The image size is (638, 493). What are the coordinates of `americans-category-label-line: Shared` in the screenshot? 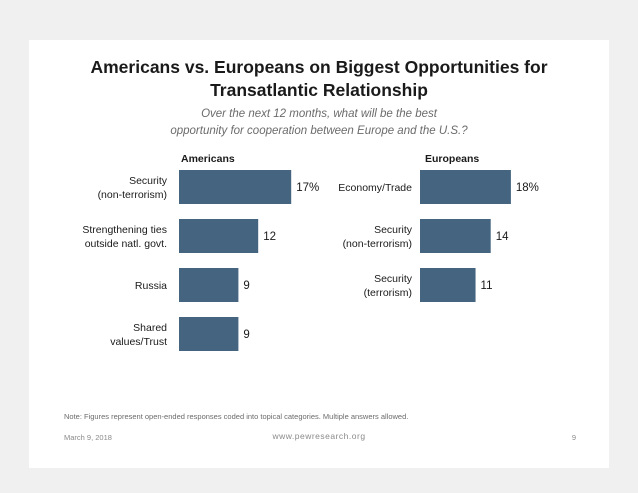 It's located at (150, 328).